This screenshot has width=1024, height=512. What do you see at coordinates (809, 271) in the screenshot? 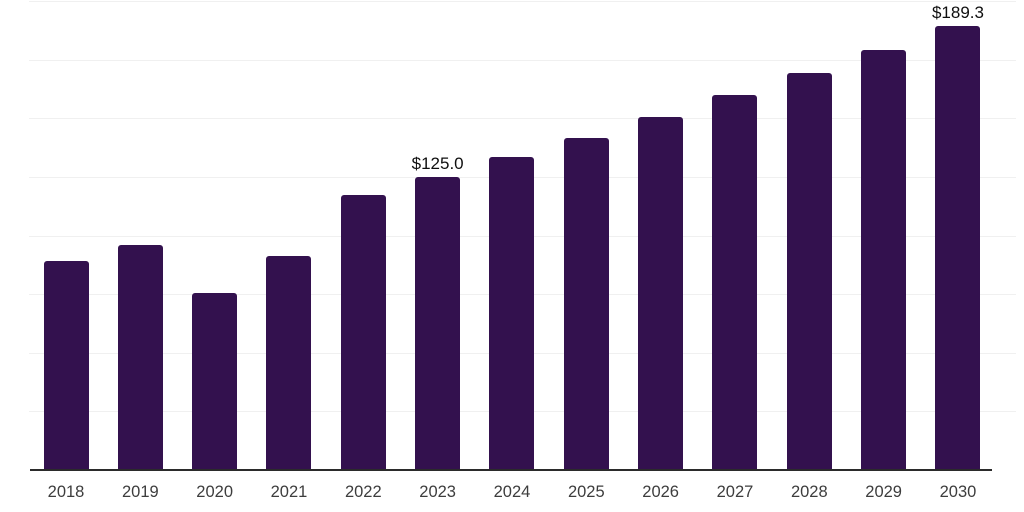
I see `bar-2028` at bounding box center [809, 271].